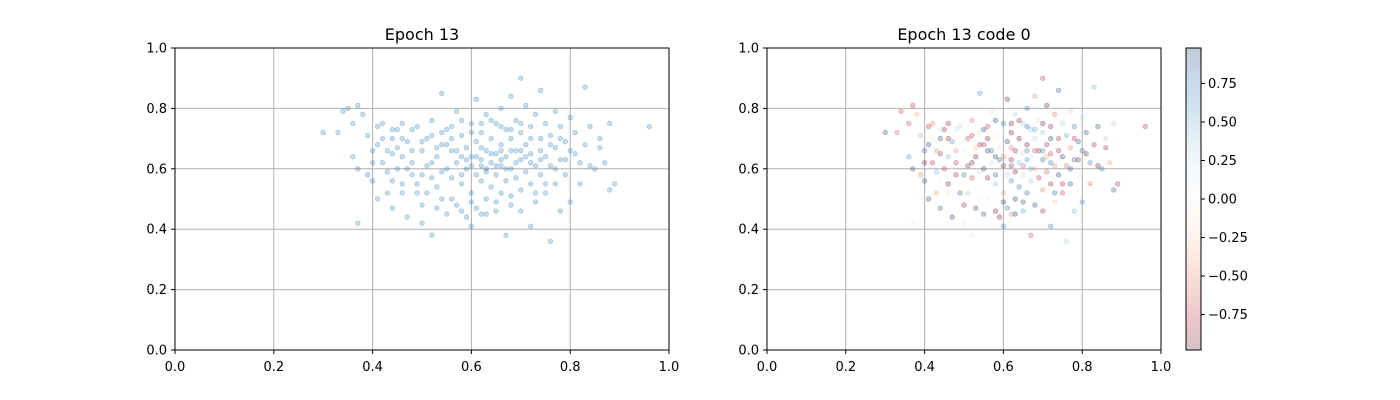  Describe the element at coordinates (156, 351) in the screenshot. I see `y-tick-label: 0.0` at that location.